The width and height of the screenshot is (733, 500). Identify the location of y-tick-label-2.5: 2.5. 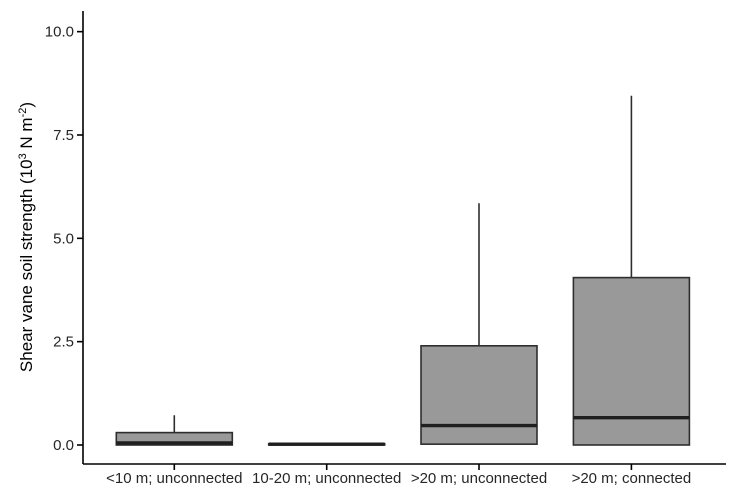
(63, 342).